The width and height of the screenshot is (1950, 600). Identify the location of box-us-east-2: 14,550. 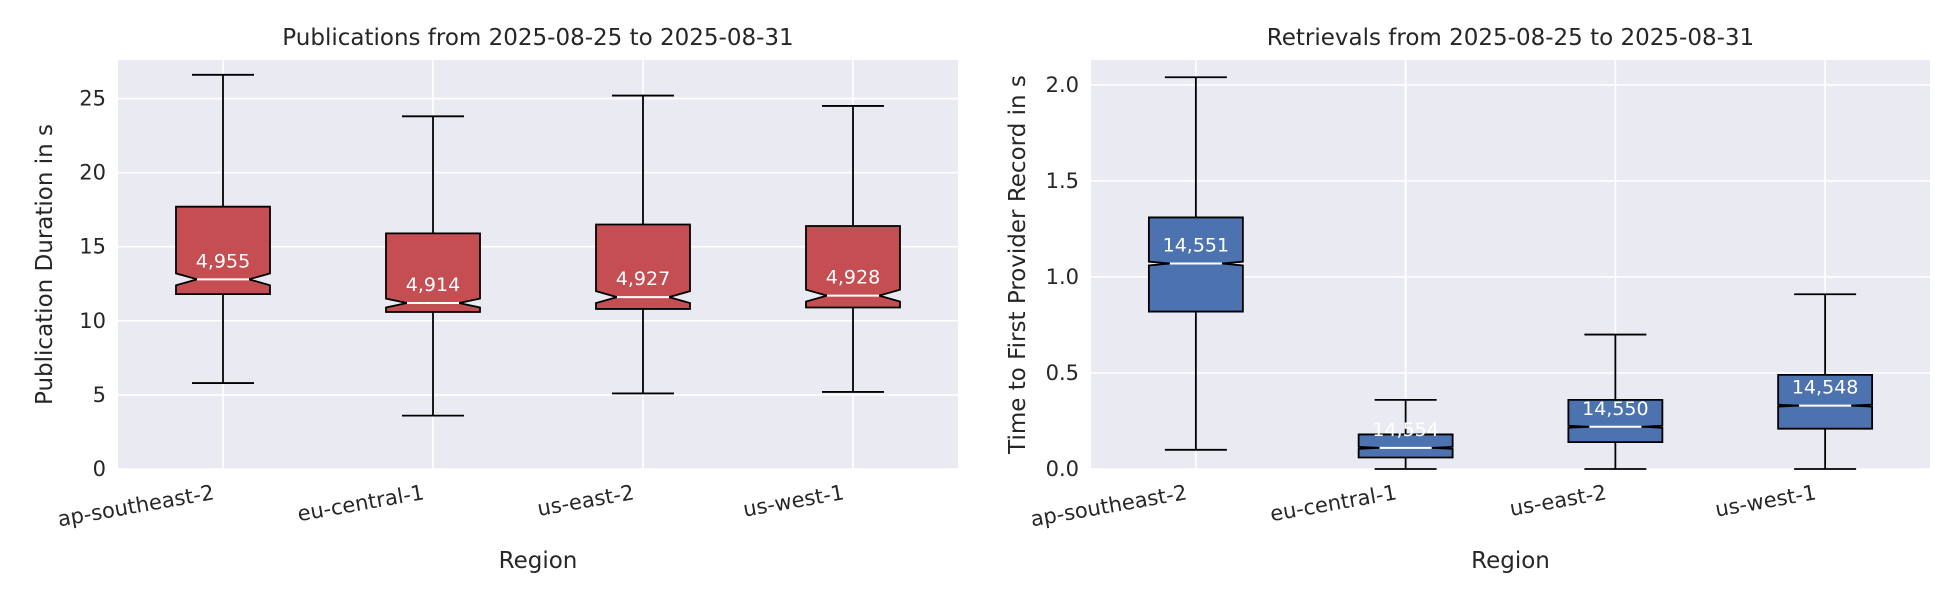
(1615, 401).